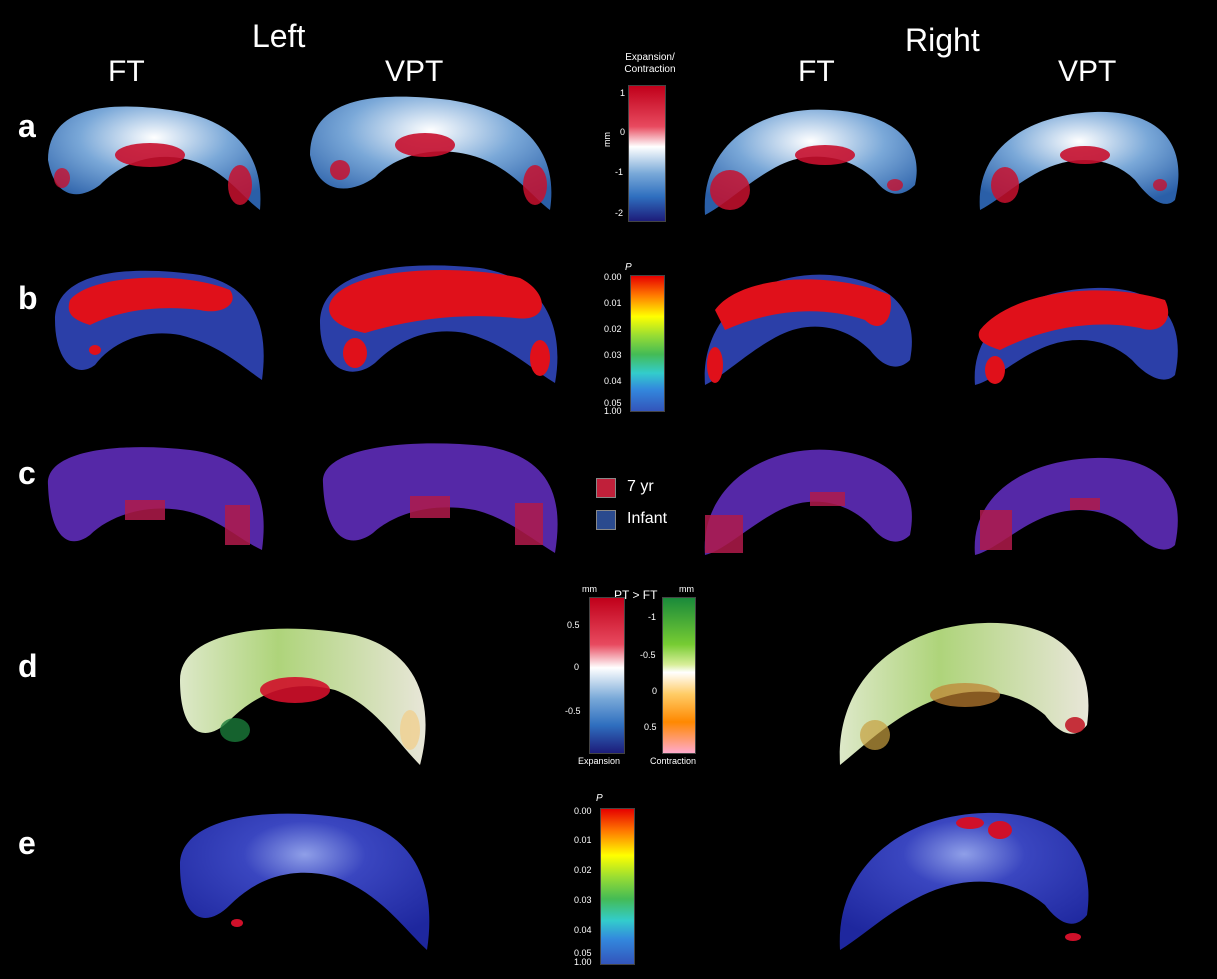 This screenshot has height=979, width=1217. What do you see at coordinates (431, 153) in the screenshot?
I see `row-a-left-vpt-surface` at bounding box center [431, 153].